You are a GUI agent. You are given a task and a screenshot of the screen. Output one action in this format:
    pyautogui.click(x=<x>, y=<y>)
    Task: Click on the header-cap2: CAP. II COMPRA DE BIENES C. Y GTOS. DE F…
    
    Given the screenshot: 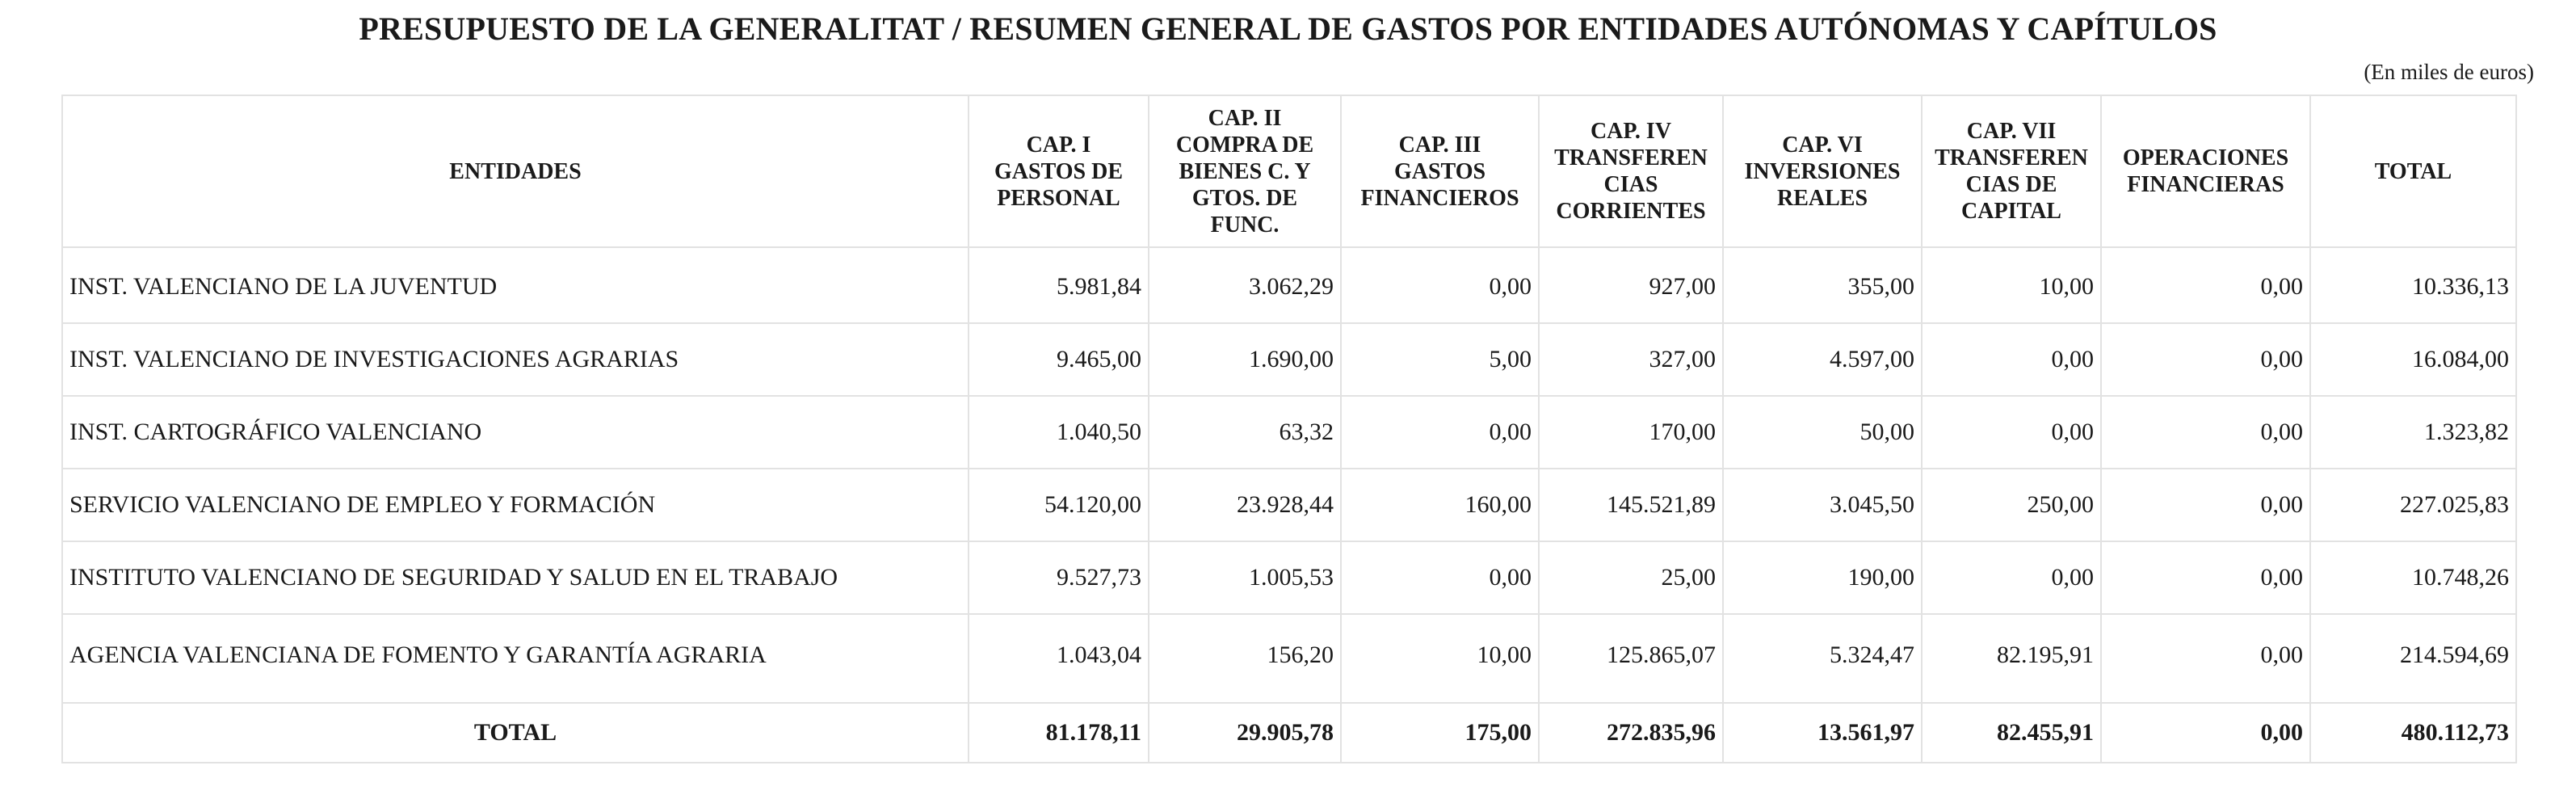 What is the action you would take?
    pyautogui.click(x=1245, y=171)
    